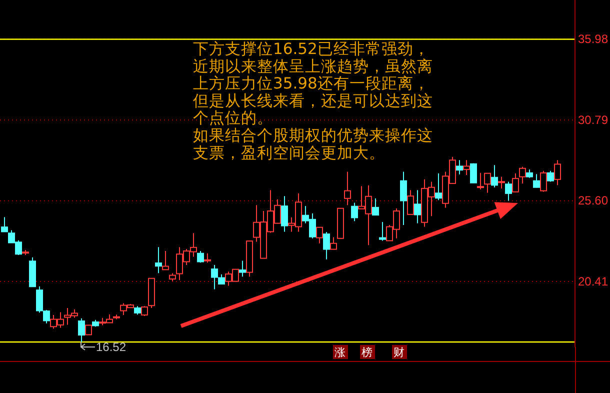 The height and width of the screenshot is (393, 610). I want to click on y-tick-label: 30.79, so click(593, 119).